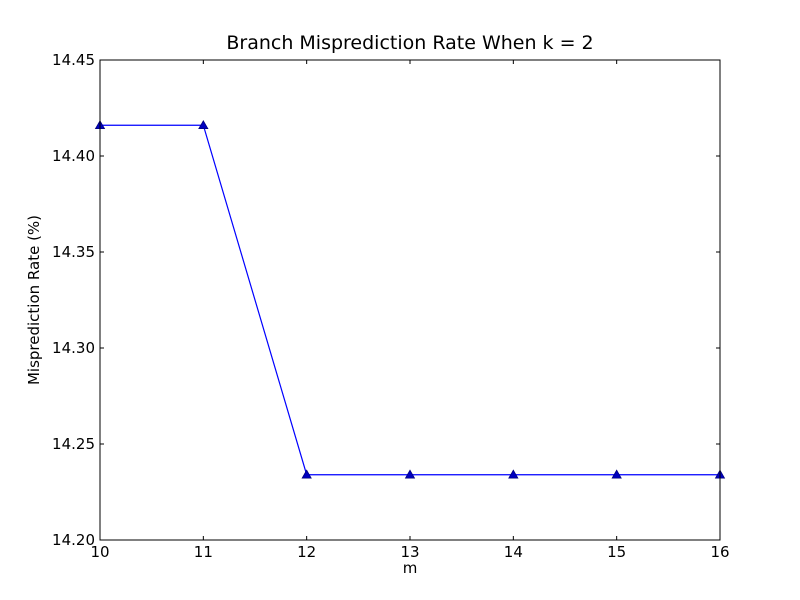  I want to click on x-tick-label: 16, so click(719, 552).